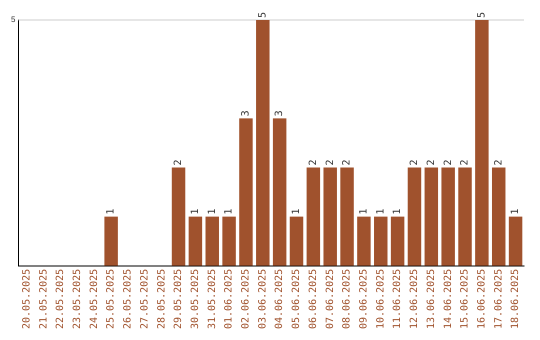 The image size is (540, 340). I want to click on x-tick-label: 22.05.2025, so click(60, 299).